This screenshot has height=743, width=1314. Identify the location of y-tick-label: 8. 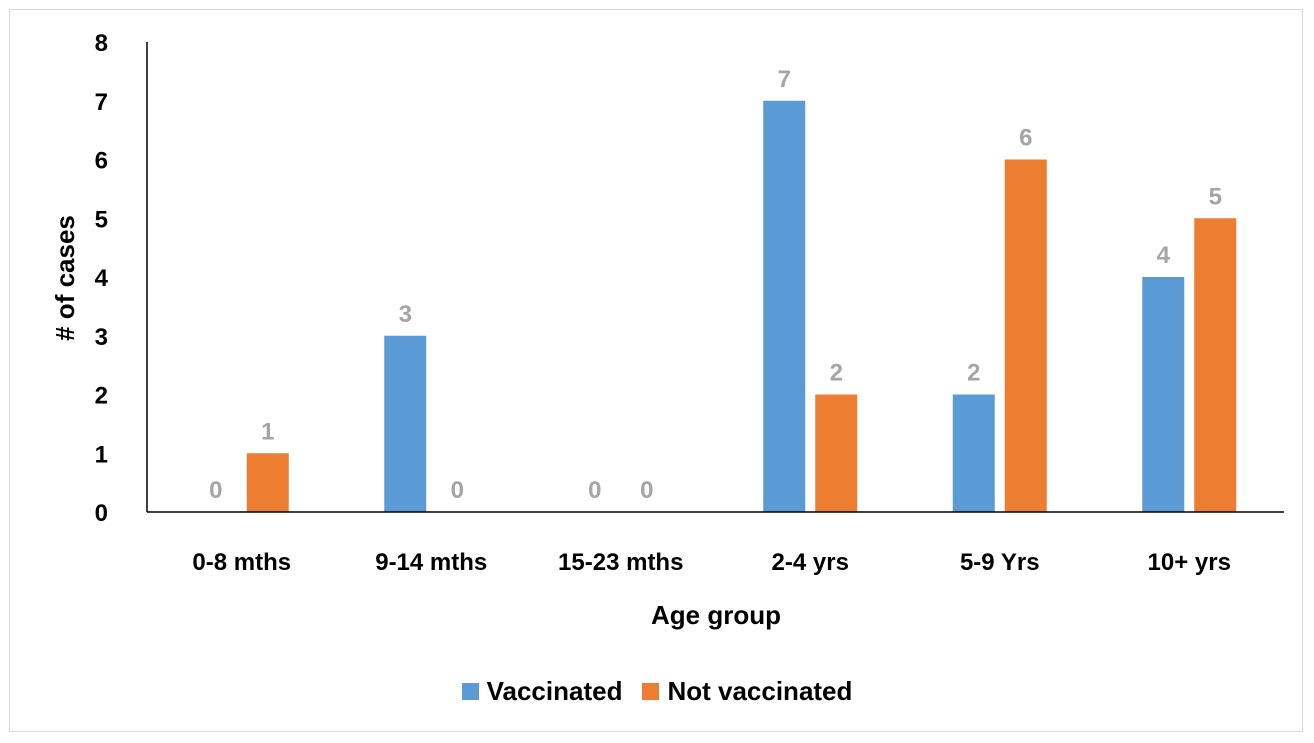
(101, 43).